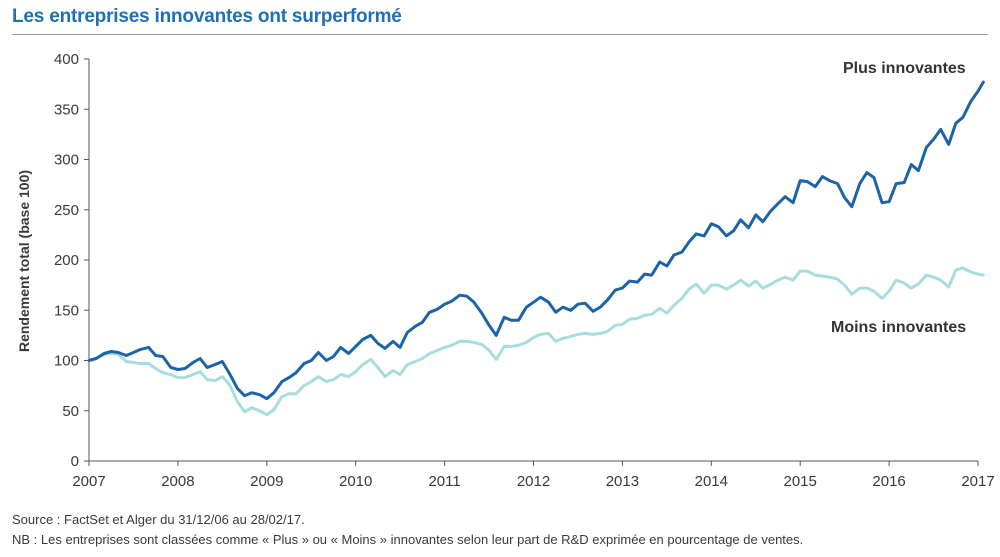 This screenshot has height=557, width=1000. I want to click on x-tick-label: 2010, so click(355, 481).